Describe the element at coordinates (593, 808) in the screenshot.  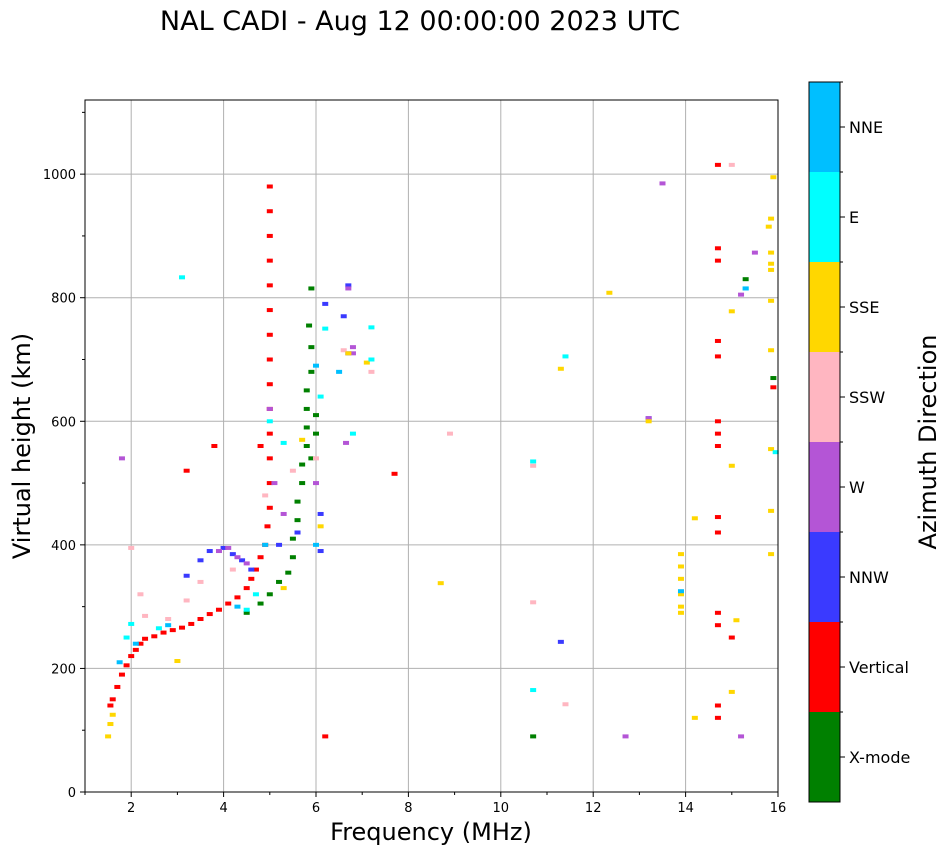
I see `x-tick-label: 12` at that location.